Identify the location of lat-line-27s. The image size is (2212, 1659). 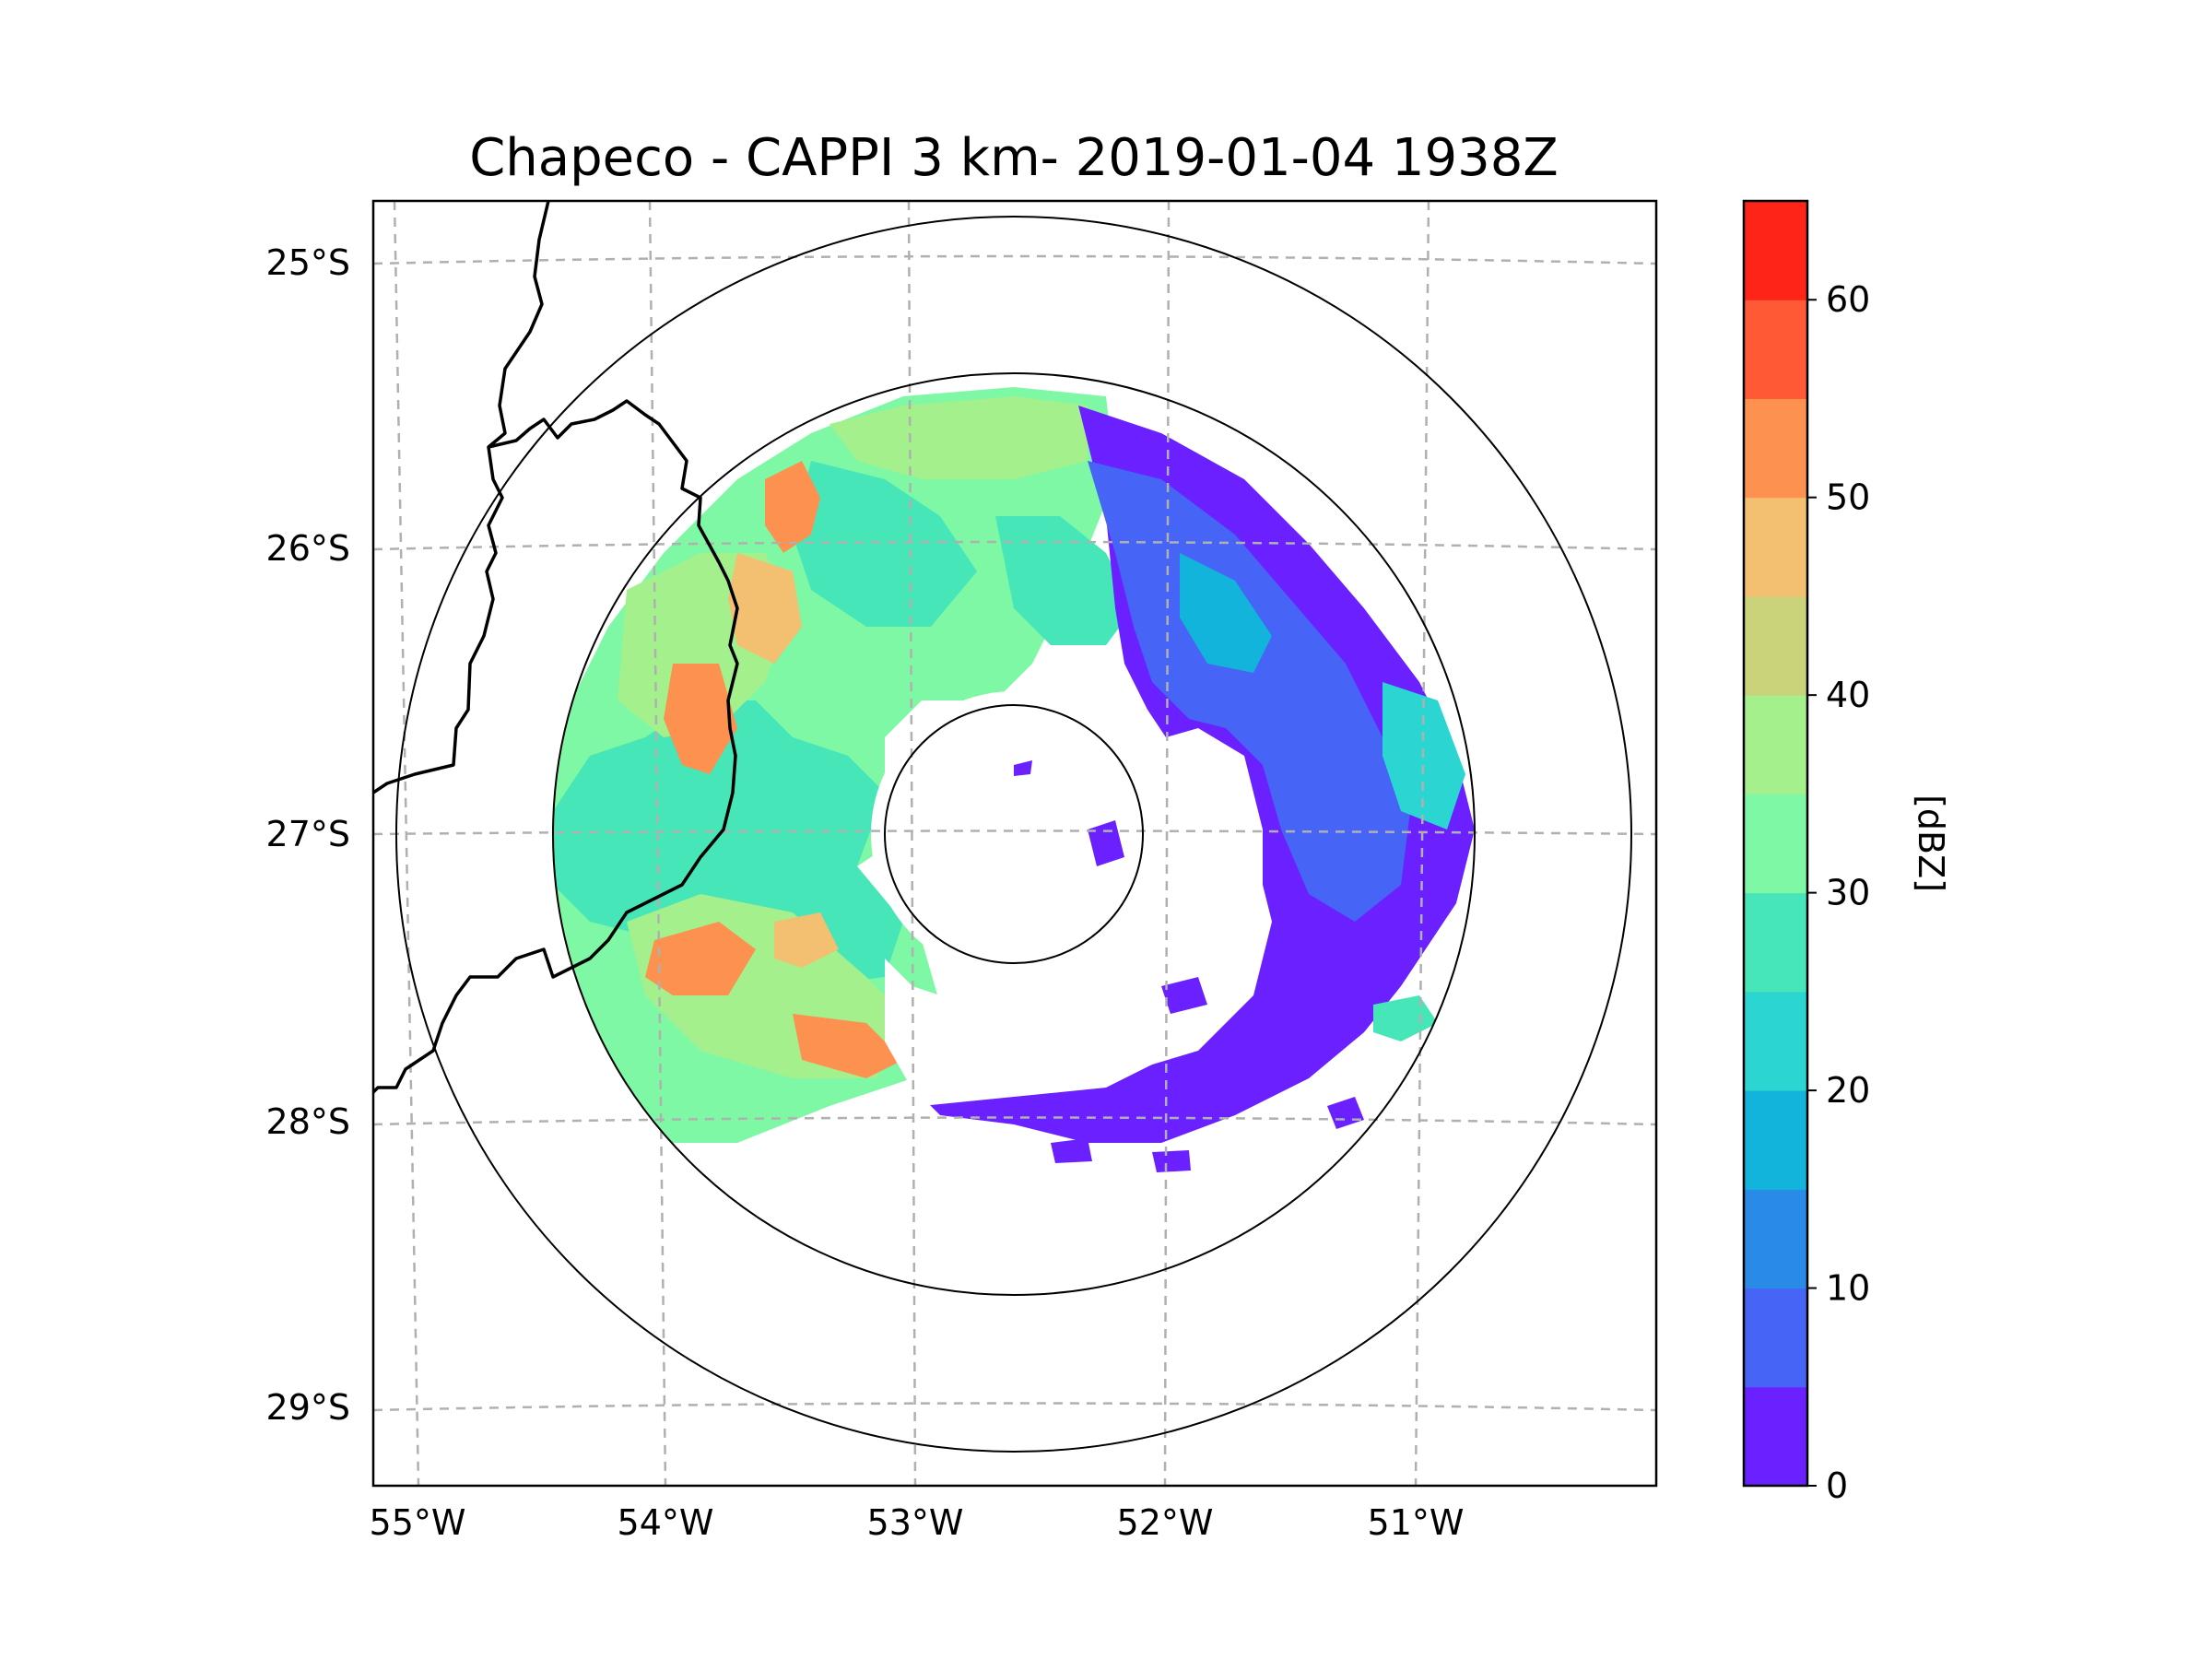
(1014, 833).